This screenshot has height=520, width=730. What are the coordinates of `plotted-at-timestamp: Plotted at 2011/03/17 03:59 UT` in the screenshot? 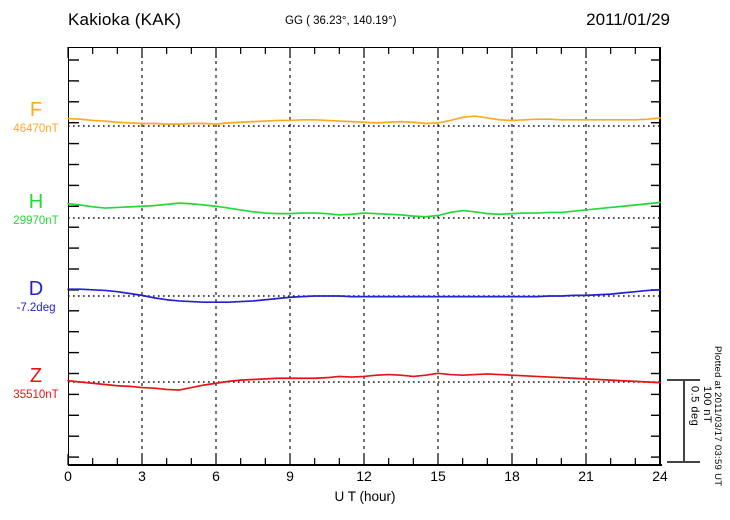 It's located at (717, 416).